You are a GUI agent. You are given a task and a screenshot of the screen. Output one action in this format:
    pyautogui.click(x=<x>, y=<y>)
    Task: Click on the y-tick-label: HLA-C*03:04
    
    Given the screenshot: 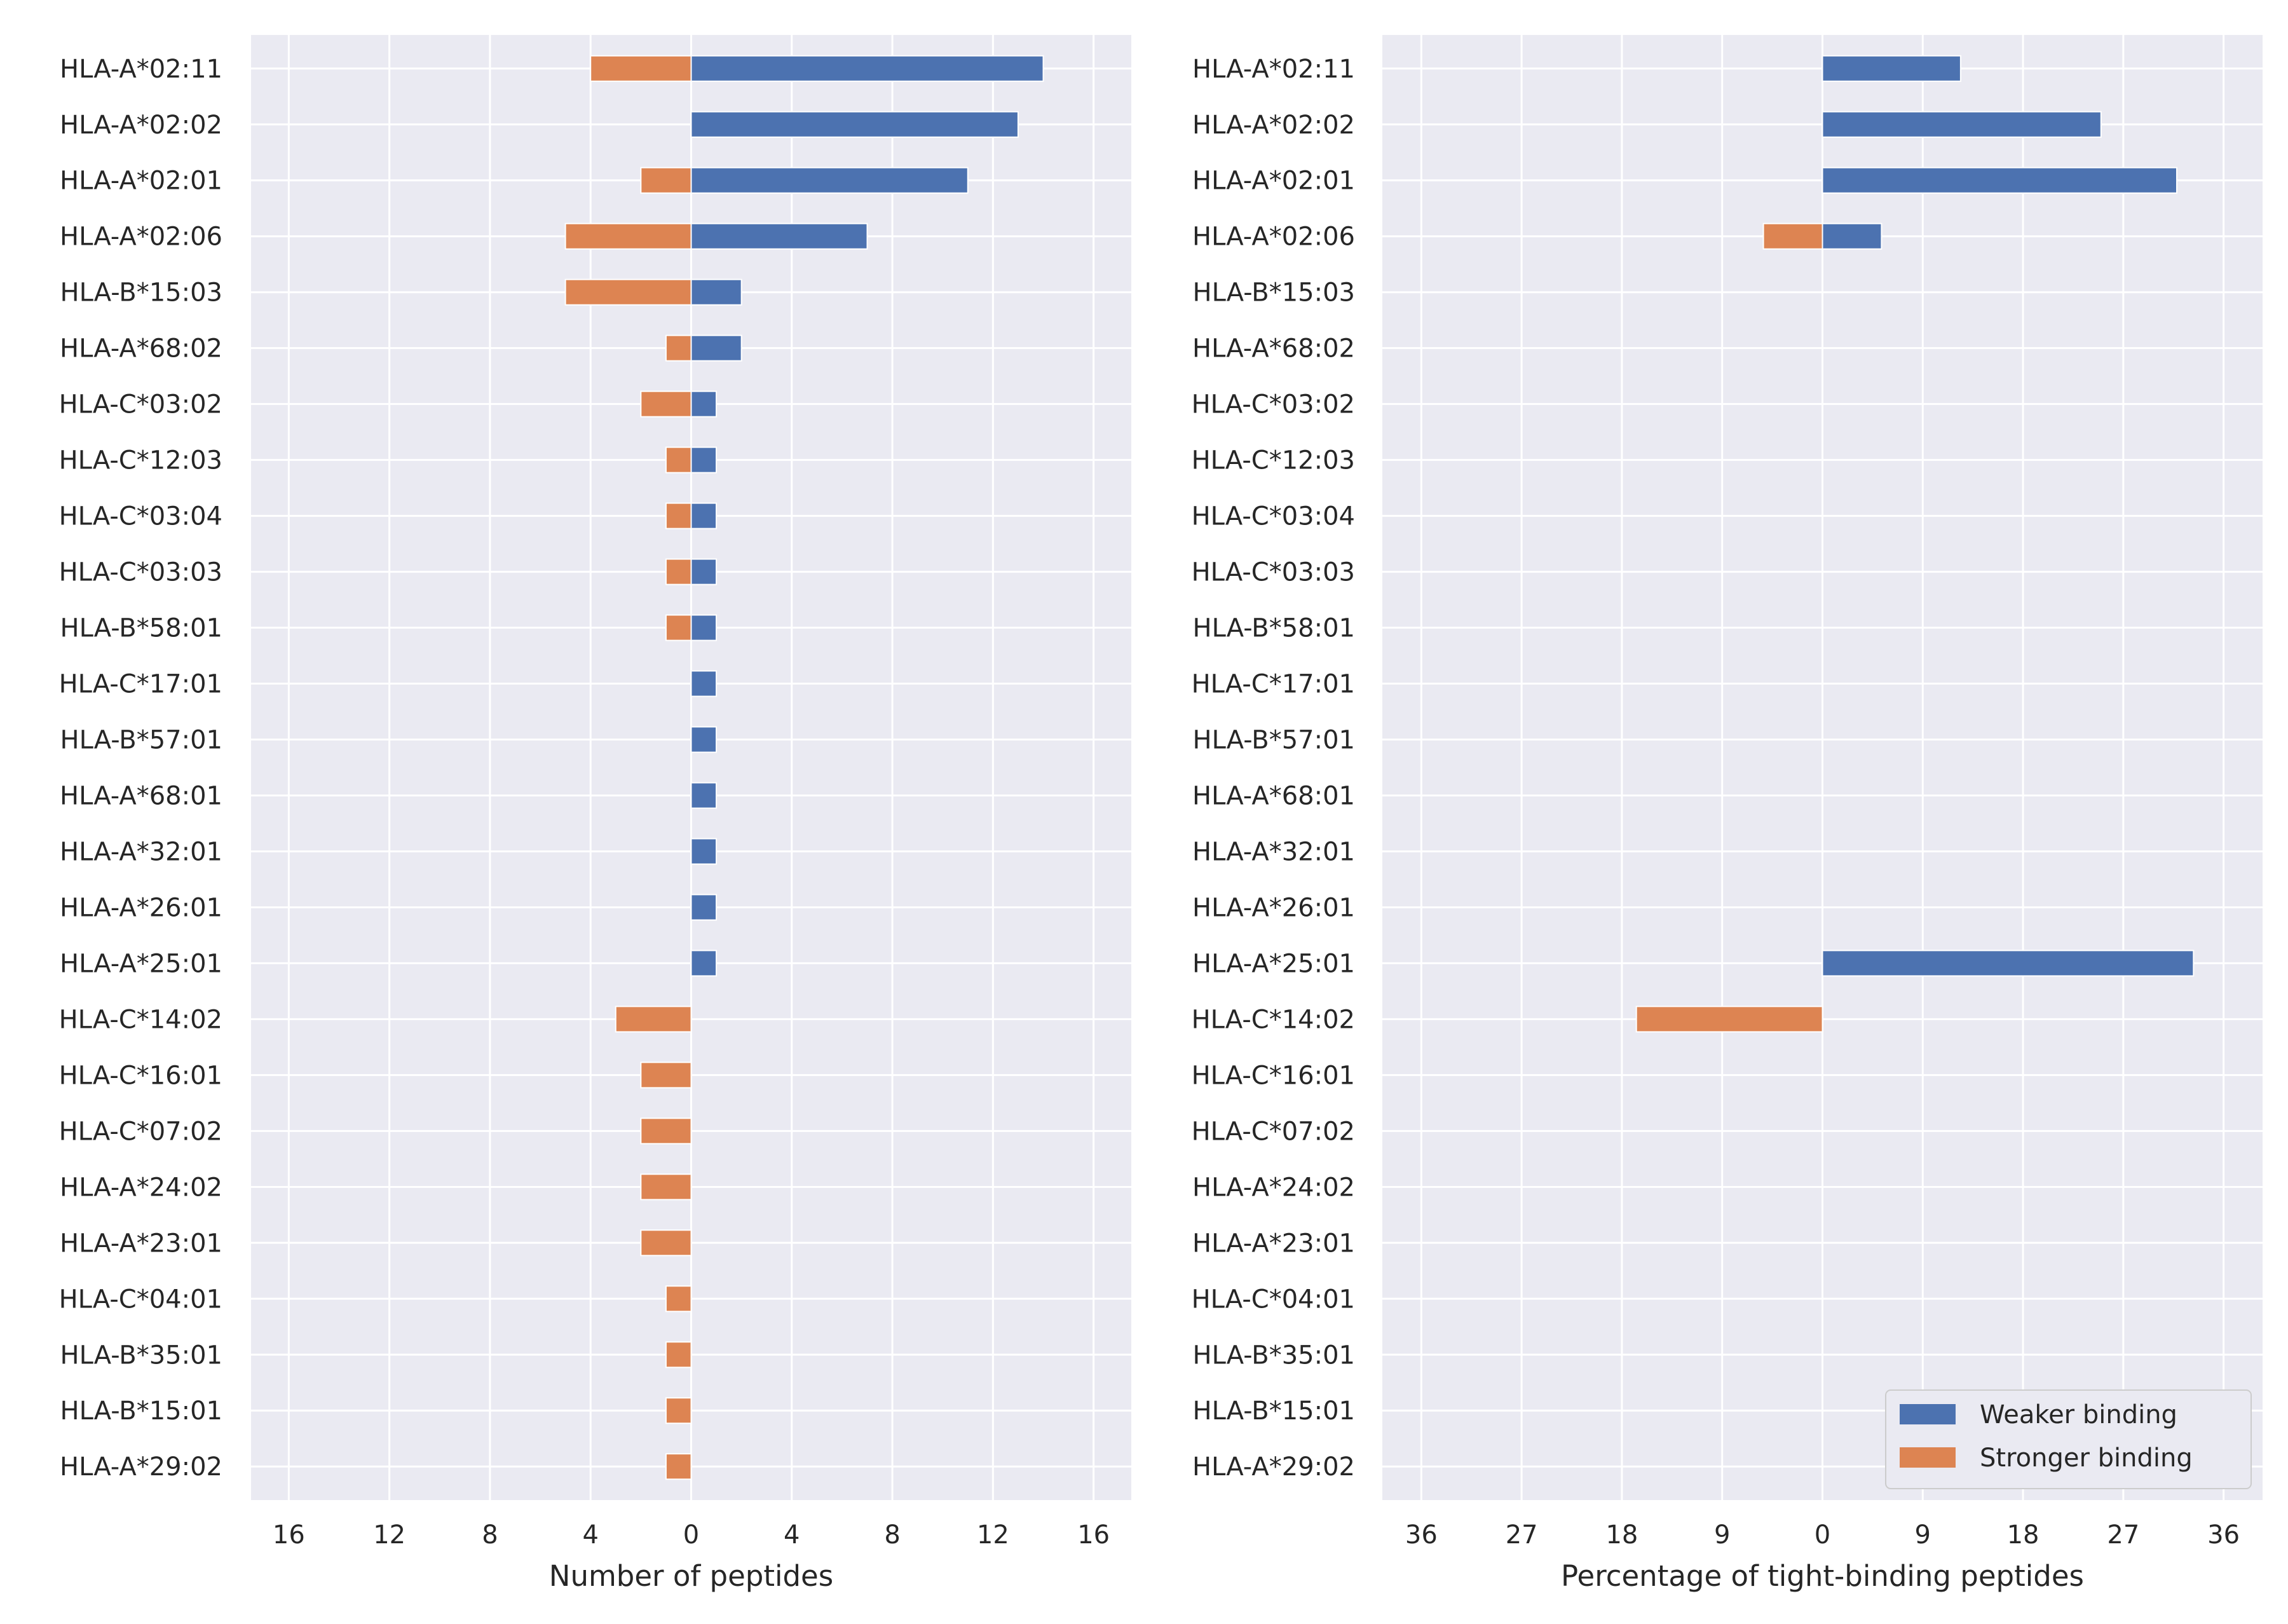 What is the action you would take?
    pyautogui.click(x=1273, y=516)
    